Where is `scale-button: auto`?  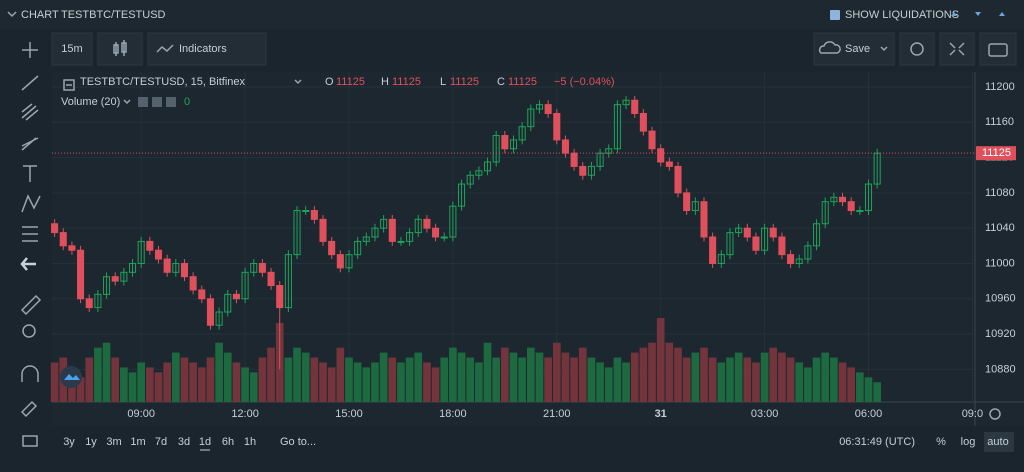
scale-button: auto is located at coordinates (997, 442).